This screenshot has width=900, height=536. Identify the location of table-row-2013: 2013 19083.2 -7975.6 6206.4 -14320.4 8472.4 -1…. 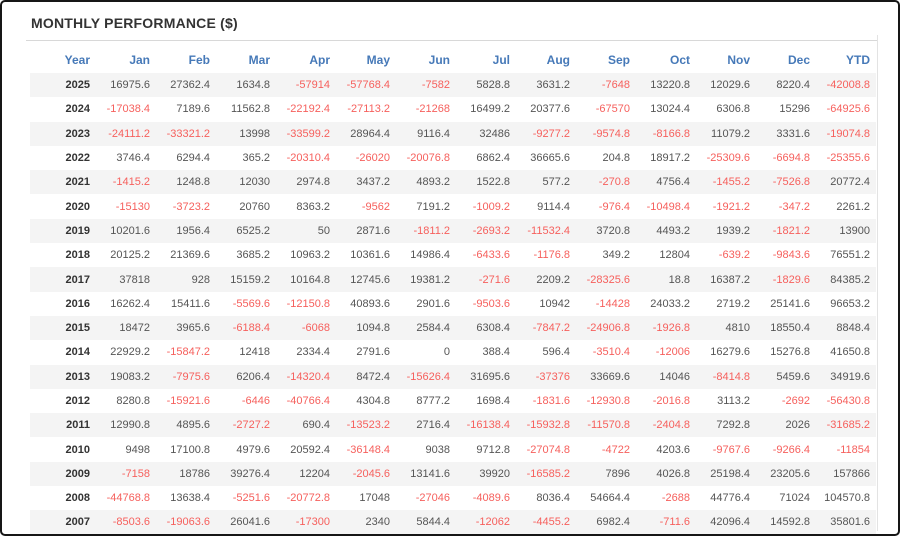
(453, 376).